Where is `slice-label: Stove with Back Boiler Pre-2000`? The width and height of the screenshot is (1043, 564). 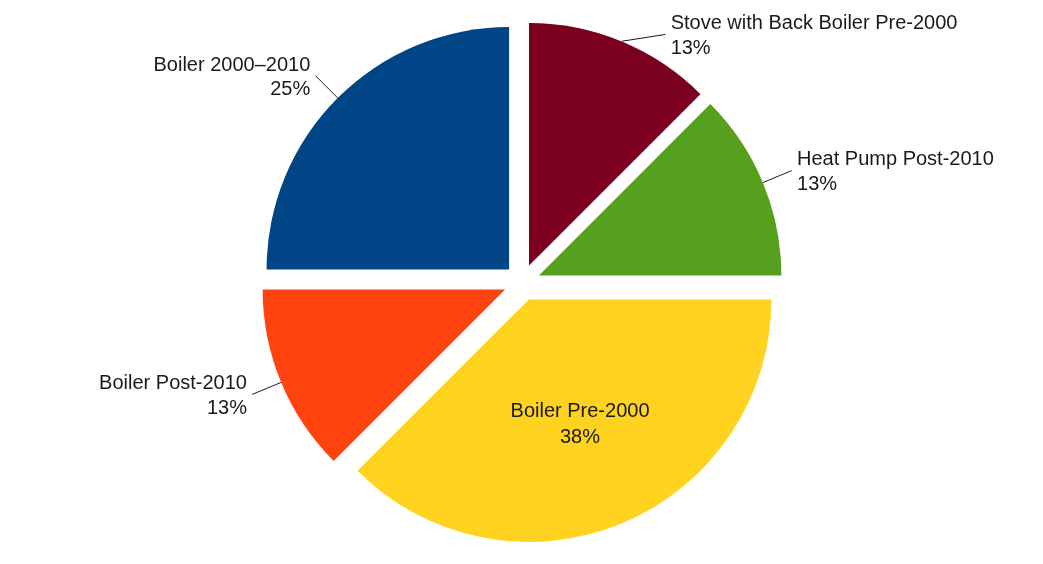 slice-label: Stove with Back Boiler Pre-2000 is located at coordinates (814, 22).